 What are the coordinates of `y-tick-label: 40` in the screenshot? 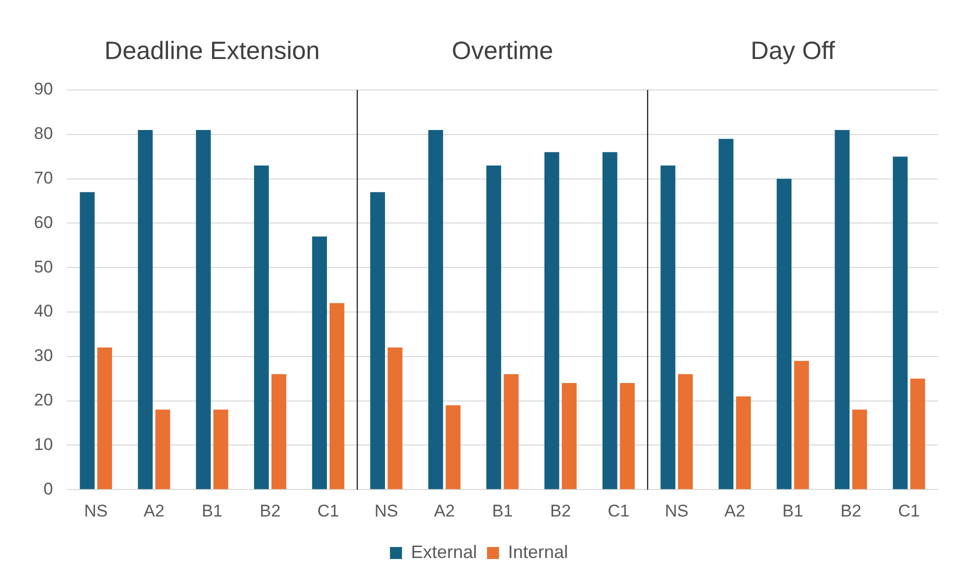 It's located at (43, 311).